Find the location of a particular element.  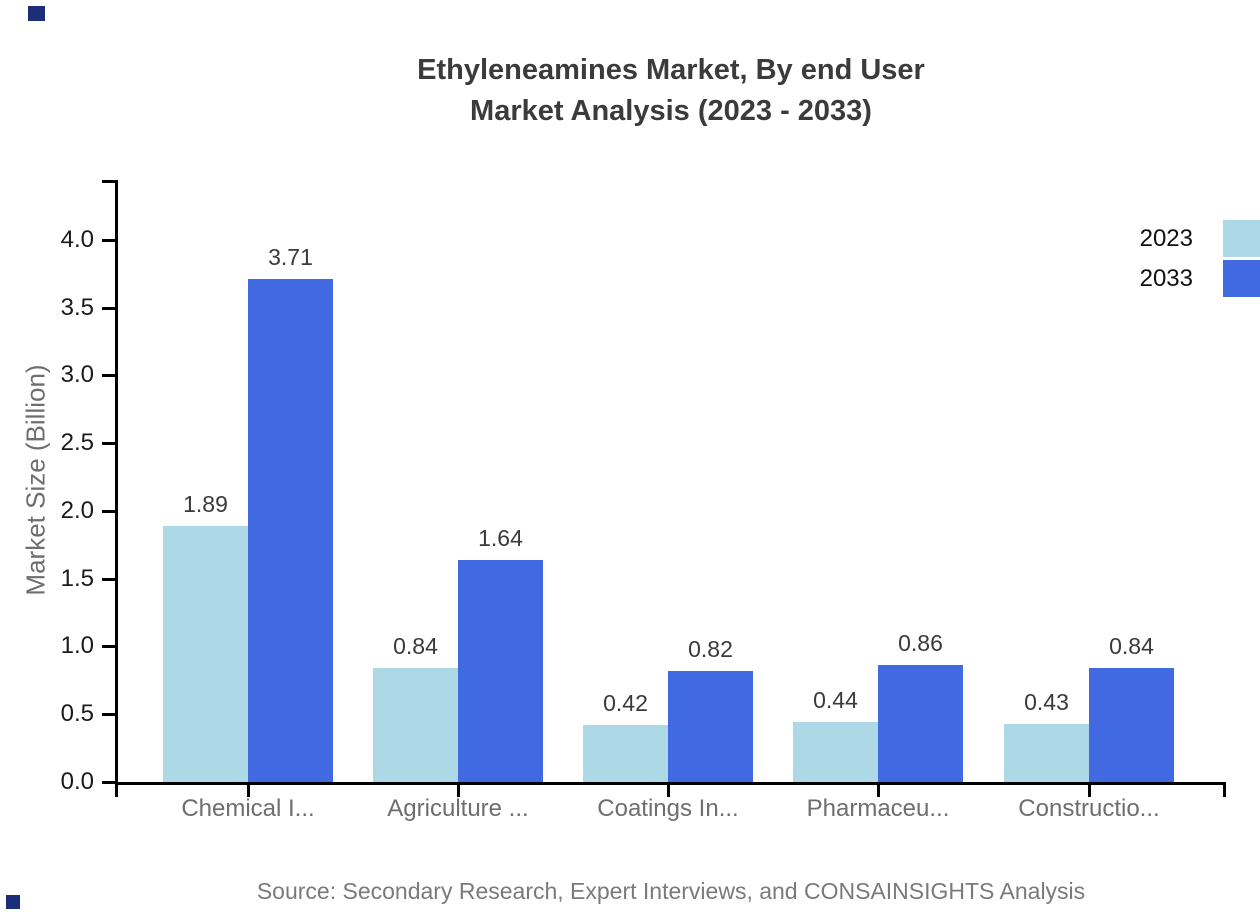

value-label-2033-3: 0.86 is located at coordinates (920, 643).